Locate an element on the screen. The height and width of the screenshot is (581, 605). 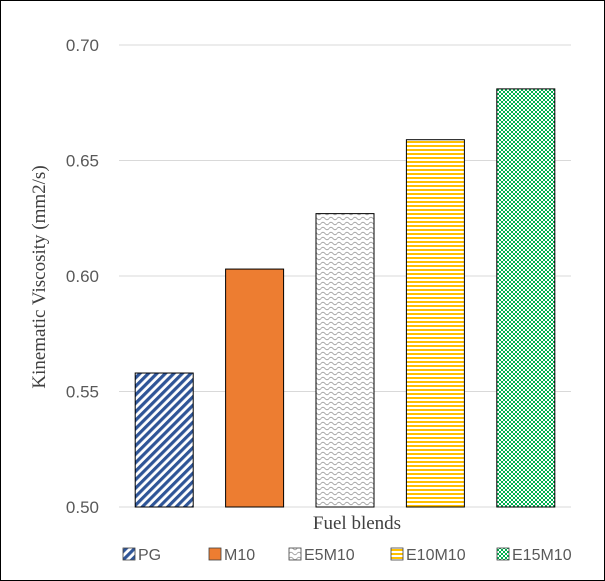
legend-label-m10: M10 is located at coordinates (239, 555).